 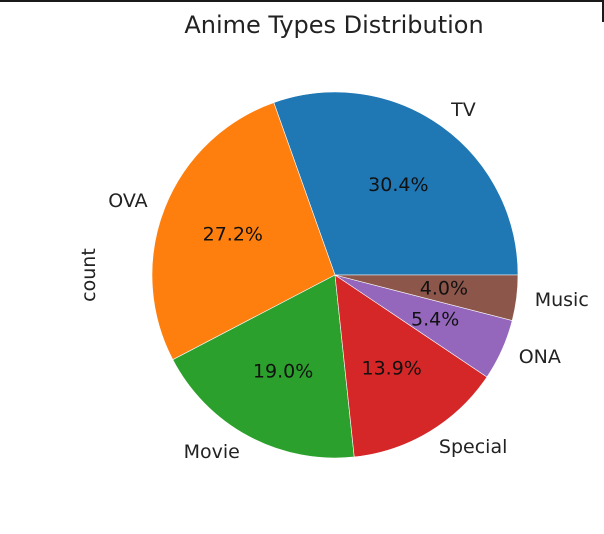 I want to click on pie-slice-special, so click(x=411, y=366).